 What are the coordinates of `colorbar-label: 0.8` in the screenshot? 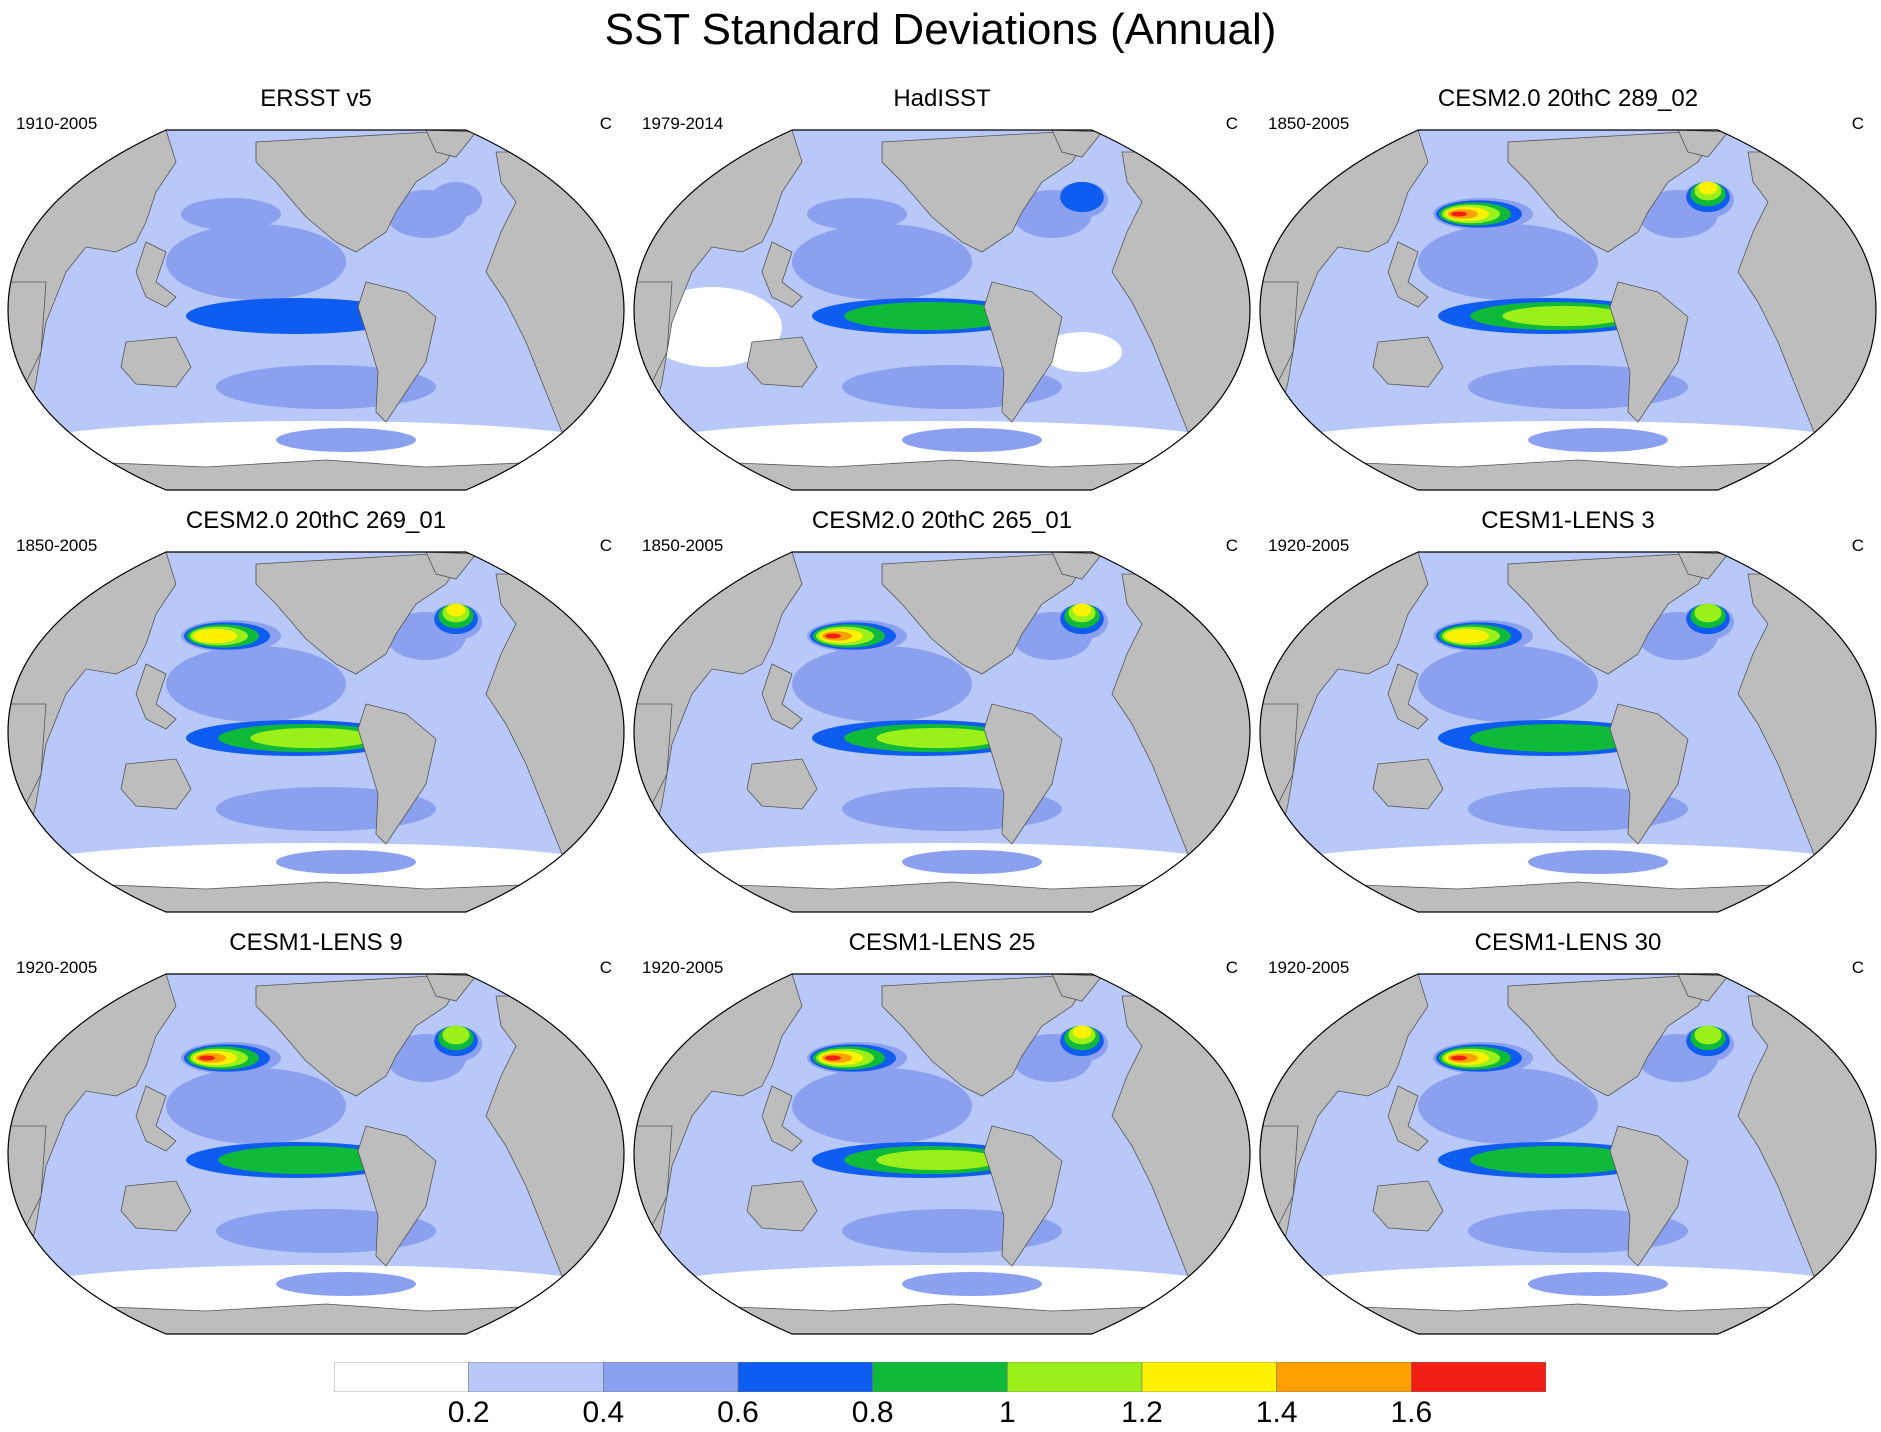 It's located at (872, 1412).